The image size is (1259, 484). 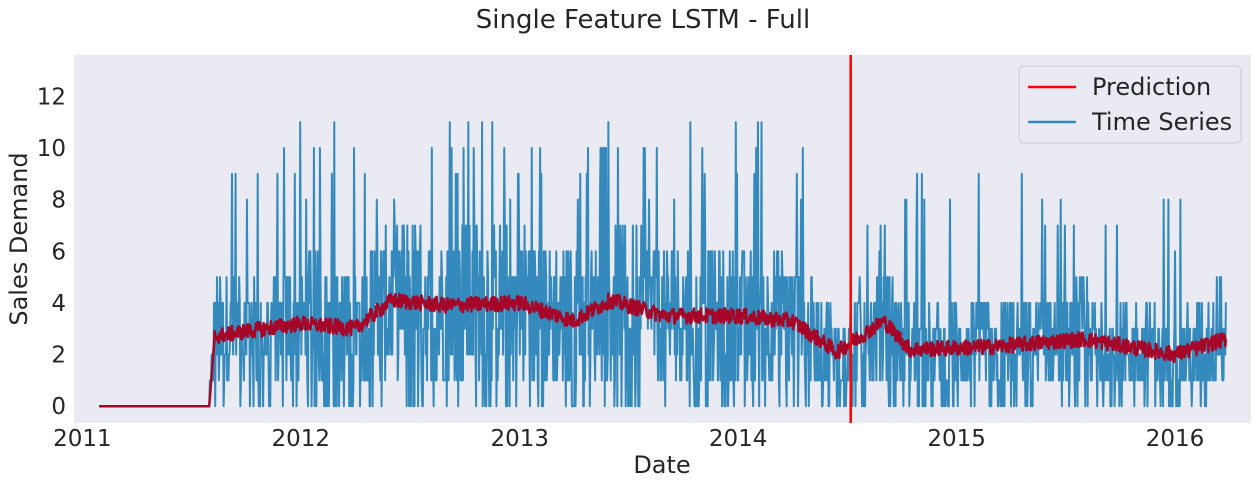 I want to click on x-axis-label: Date, so click(x=661, y=465).